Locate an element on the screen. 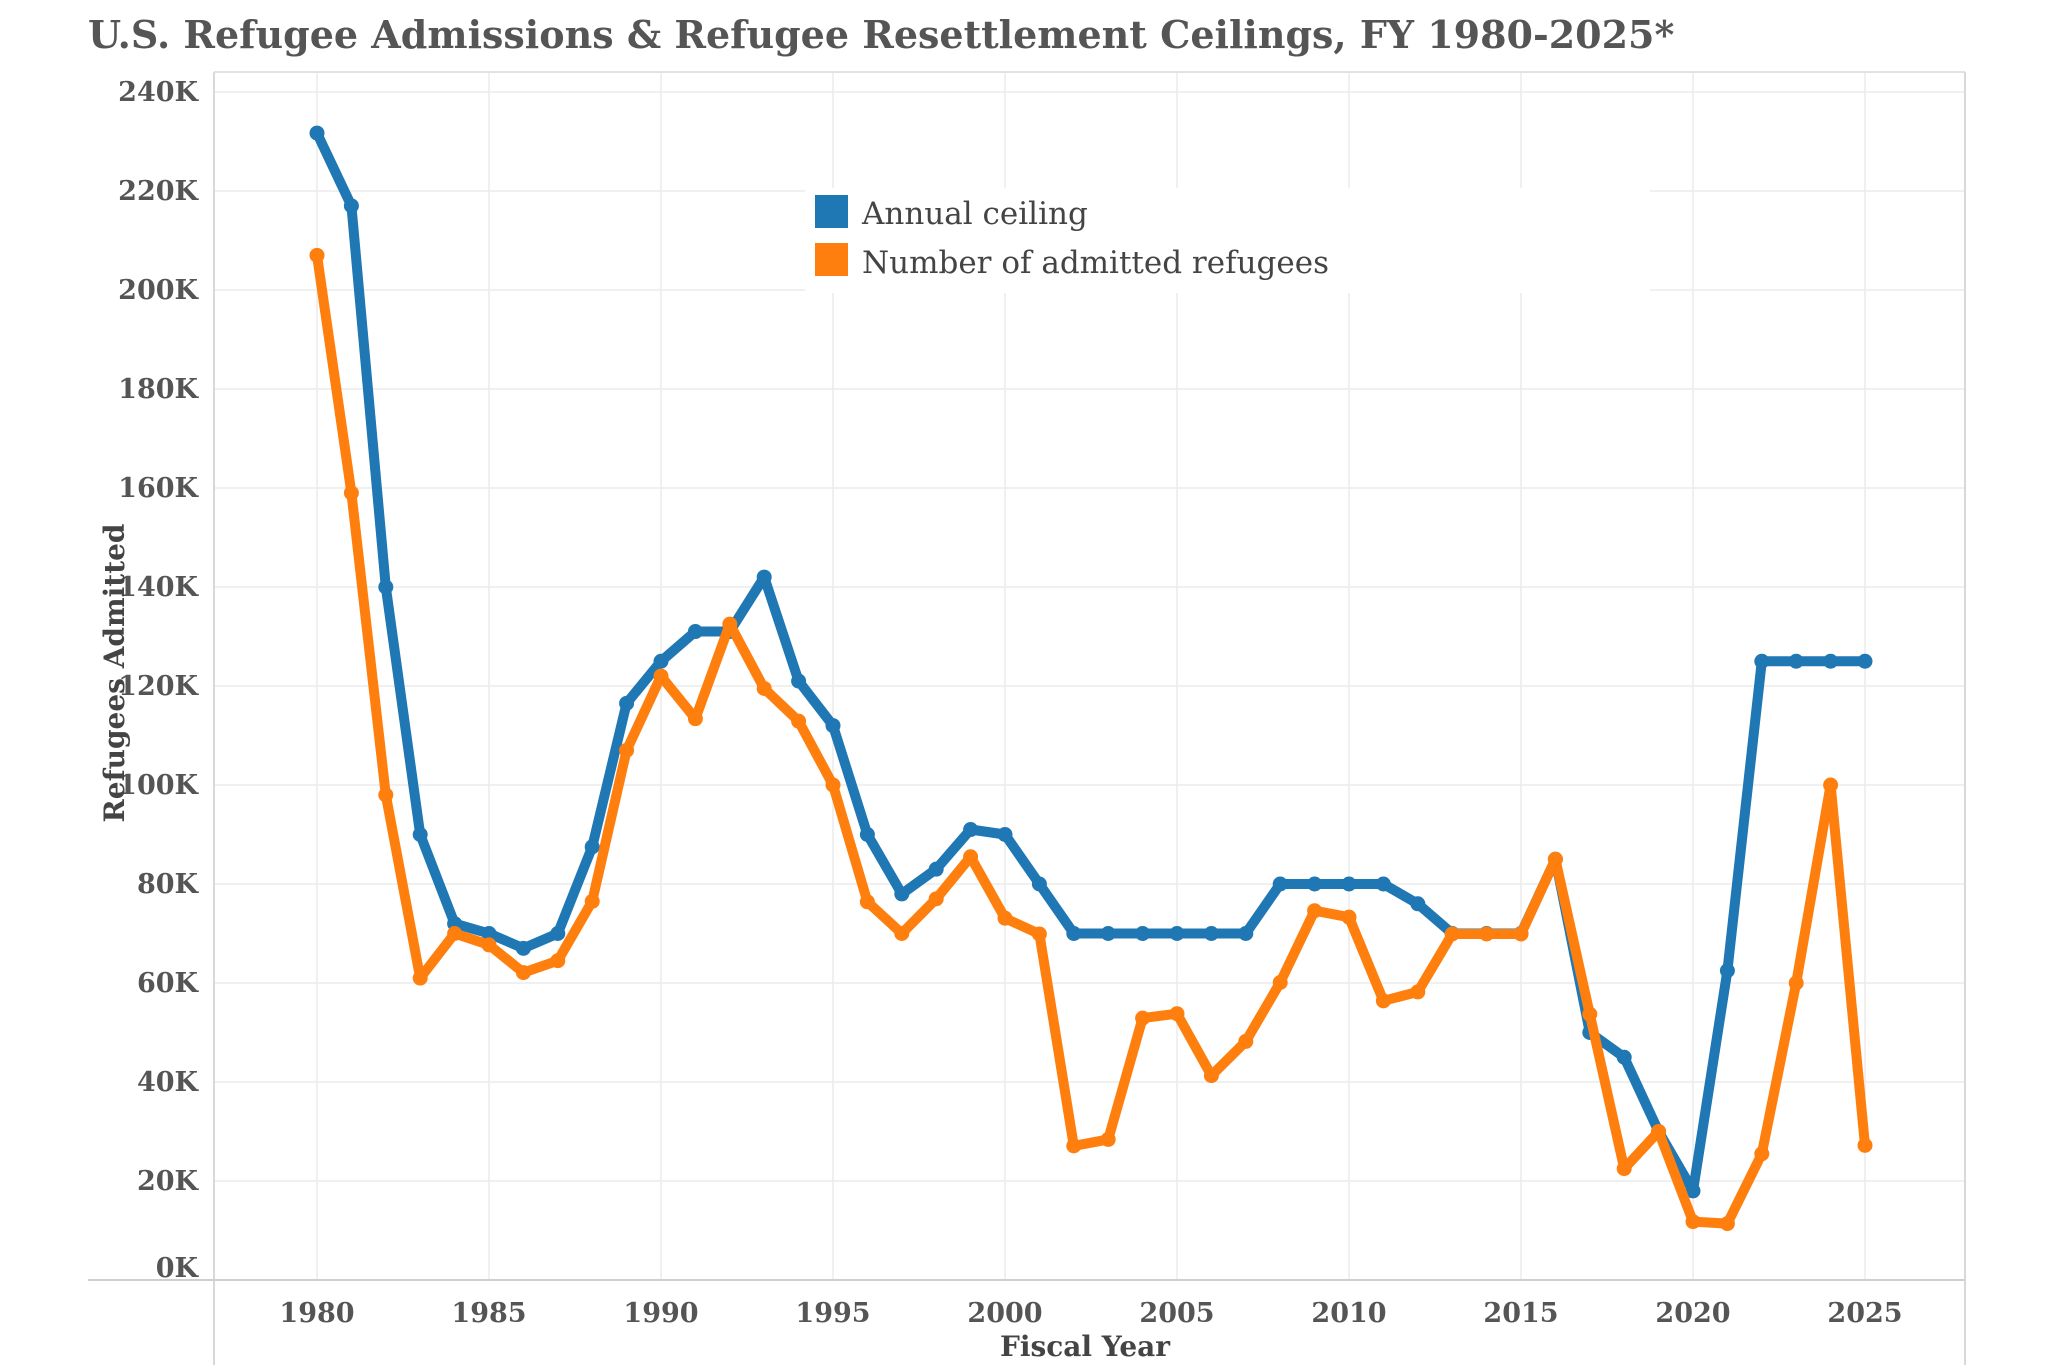  legend-label-admitted-refugees: Number of admitted refugees is located at coordinates (1095, 263).